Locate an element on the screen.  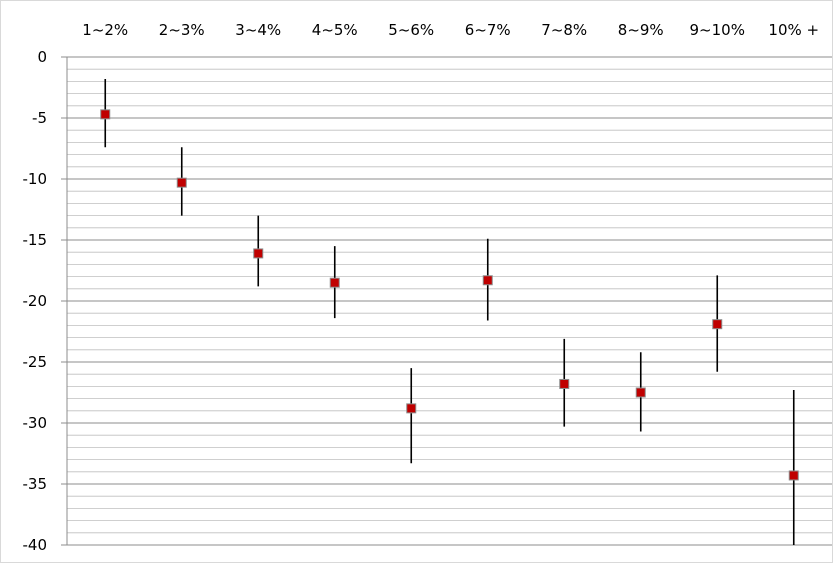
y-tick-label: -15 is located at coordinates (35, 240).